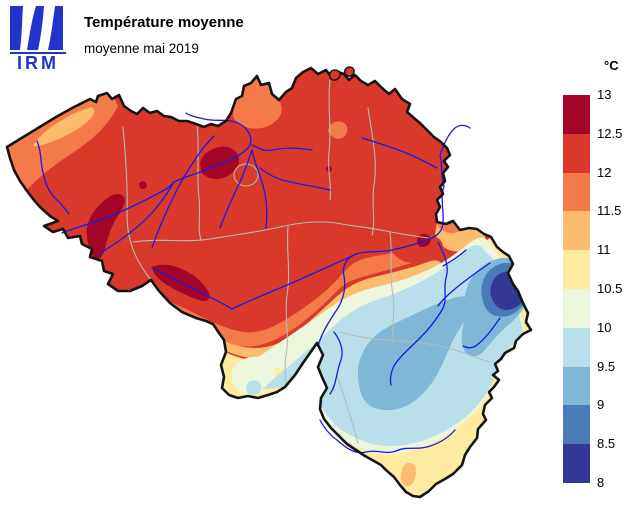 This screenshot has height=507, width=640. What do you see at coordinates (610, 288) in the screenshot?
I see `legend-tick: 10.5` at bounding box center [610, 288].